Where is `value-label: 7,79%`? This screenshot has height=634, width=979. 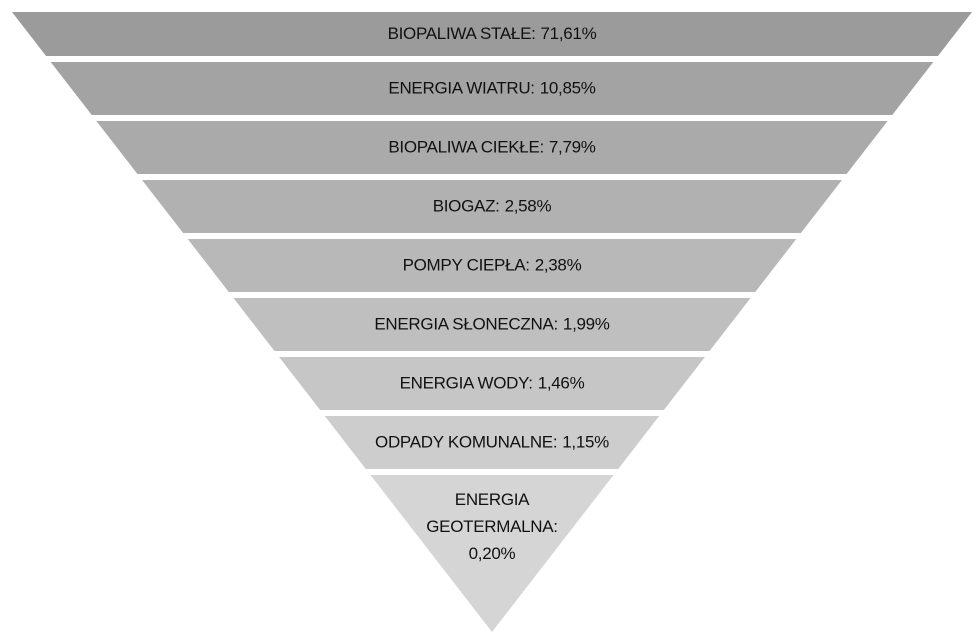 value-label: 7,79% is located at coordinates (572, 147).